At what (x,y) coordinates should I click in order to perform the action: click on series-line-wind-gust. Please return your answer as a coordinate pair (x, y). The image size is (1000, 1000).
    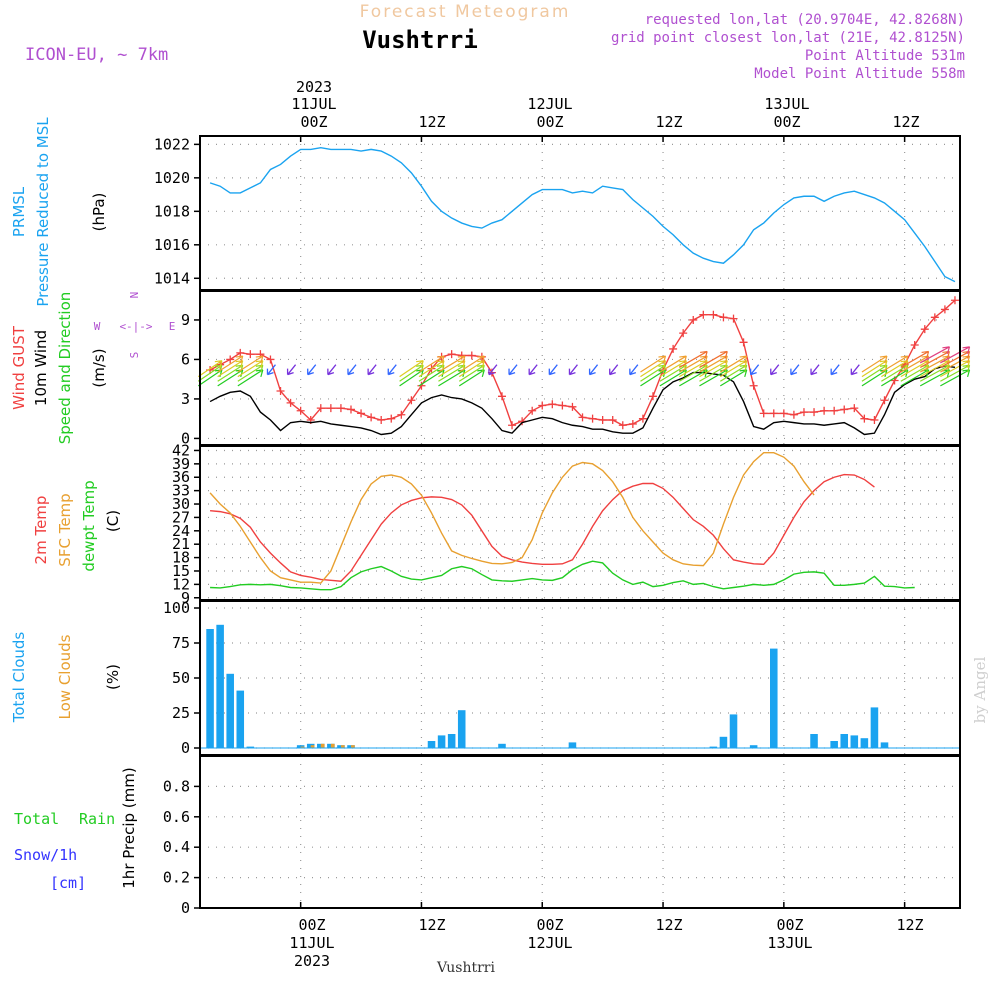
    Looking at the image, I should click on (582, 363).